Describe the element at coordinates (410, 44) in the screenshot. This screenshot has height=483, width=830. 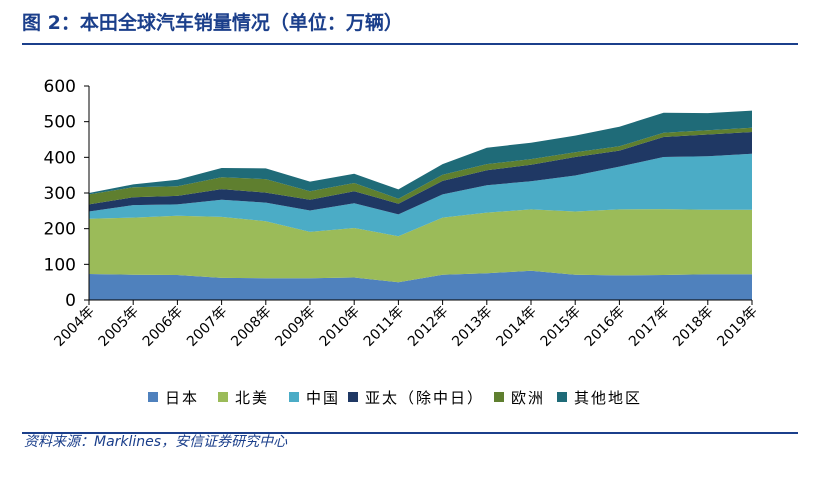
I see `title-rule` at that location.